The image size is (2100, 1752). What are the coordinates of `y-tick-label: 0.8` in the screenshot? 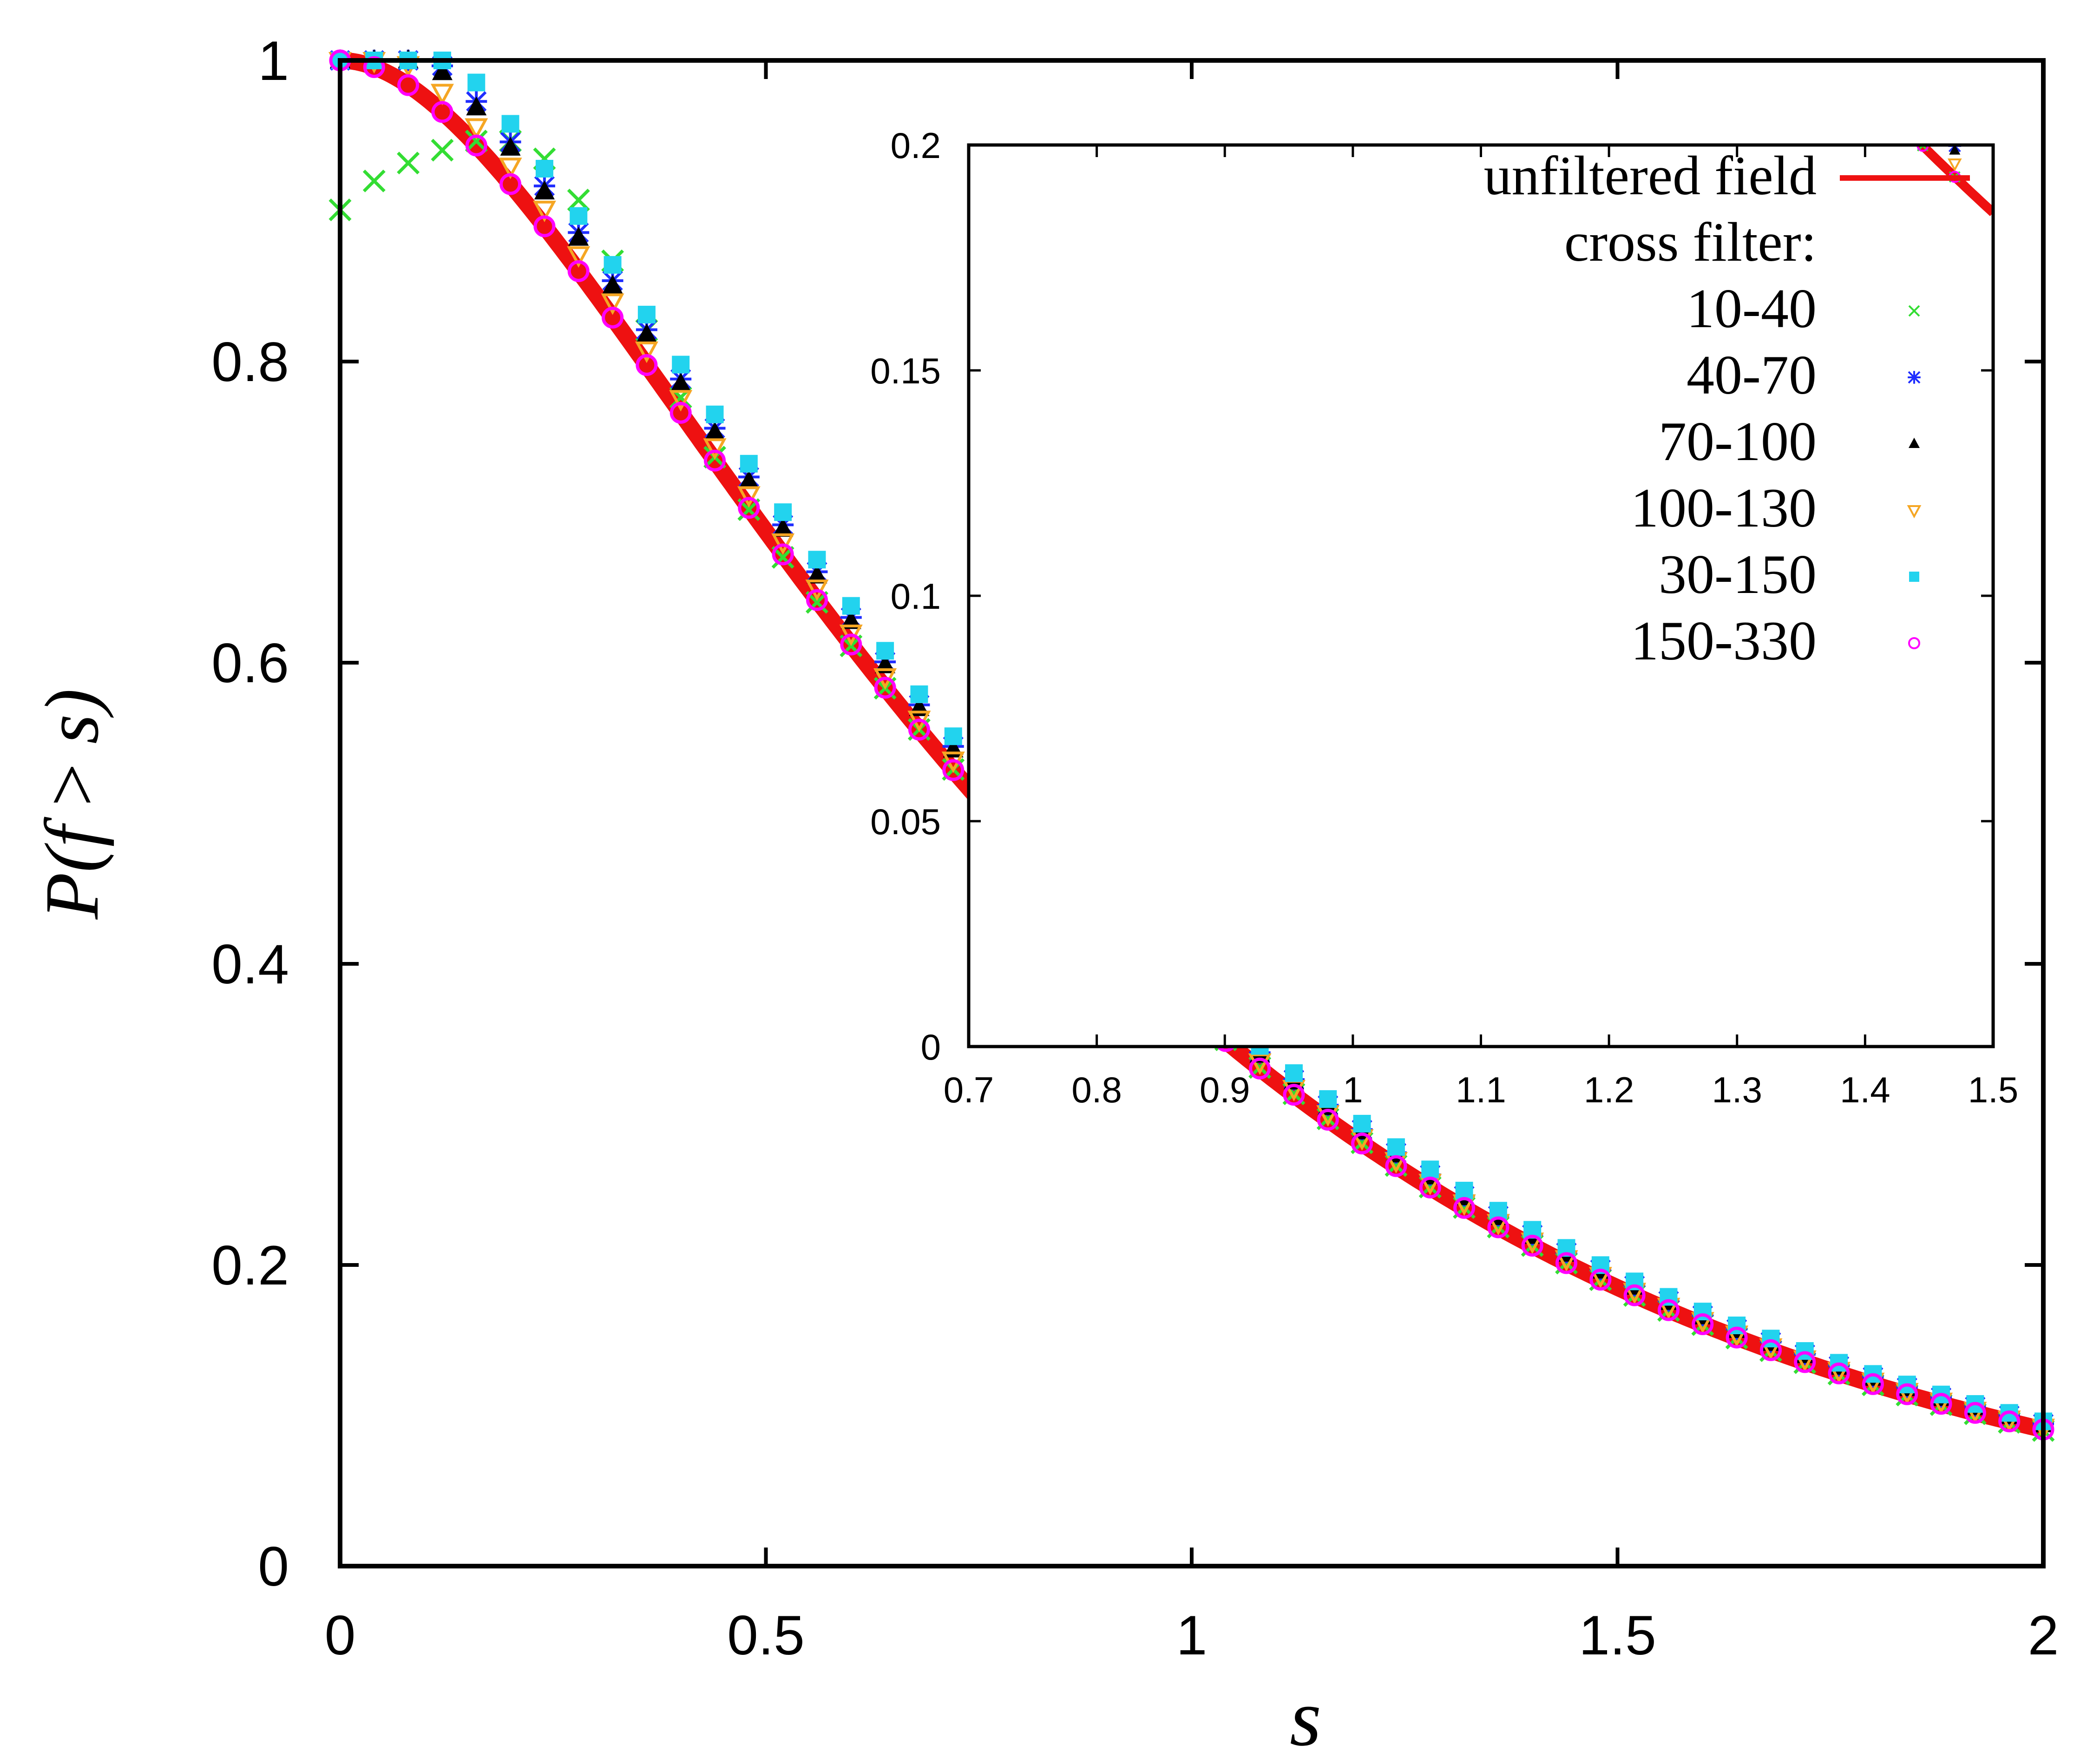 It's located at (250, 362).